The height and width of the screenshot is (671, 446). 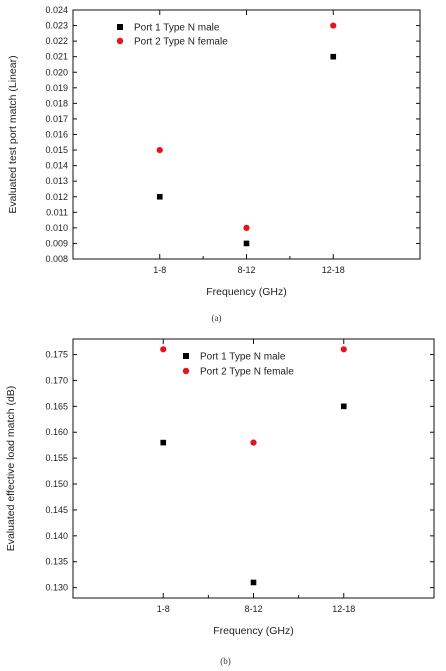 I want to click on y-tick-label: 0.130, so click(x=56, y=588).